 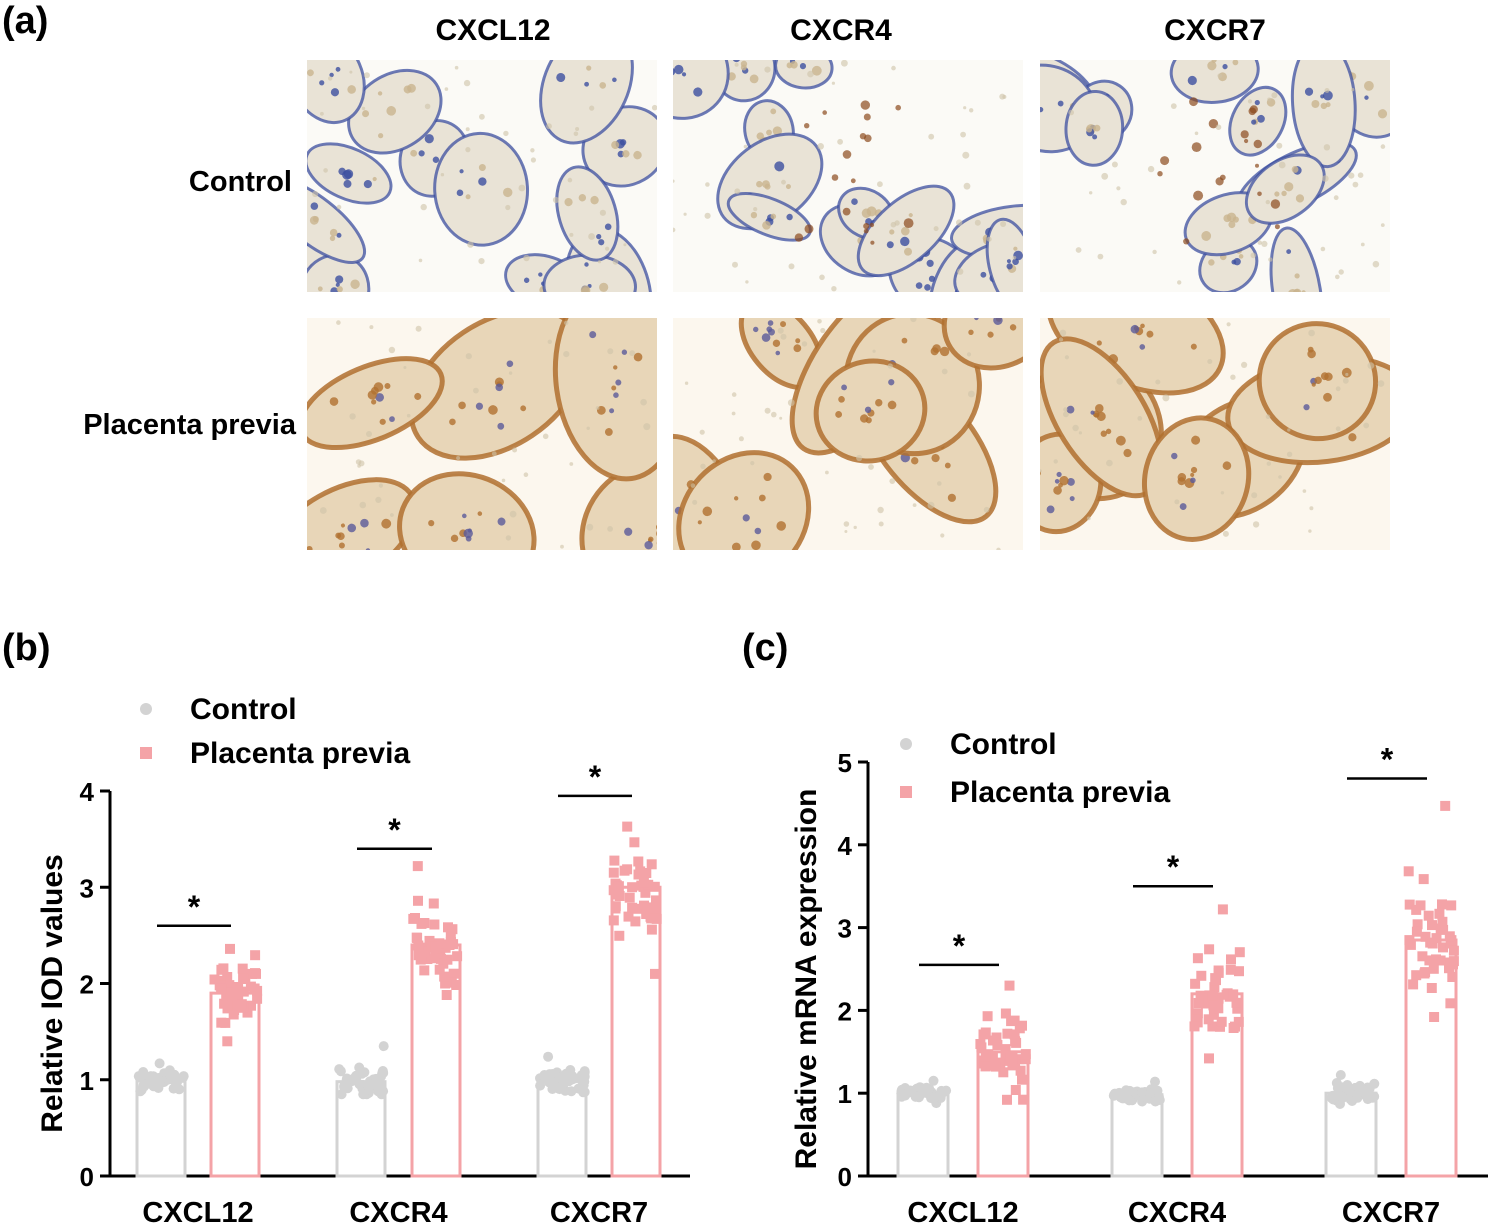 What do you see at coordinates (1215, 434) in the screenshot?
I see `ihc-image-previa-cxcr7` at bounding box center [1215, 434].